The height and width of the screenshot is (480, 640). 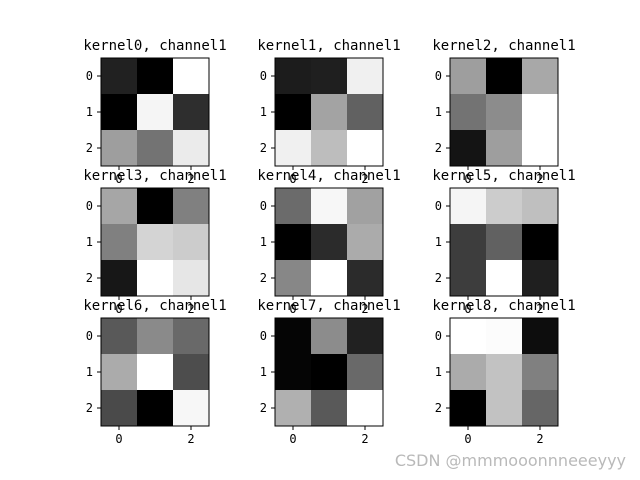 I want to click on heatmap-panel: kernel2, channel1 0 2 0 1 2, so click(x=503, y=112).